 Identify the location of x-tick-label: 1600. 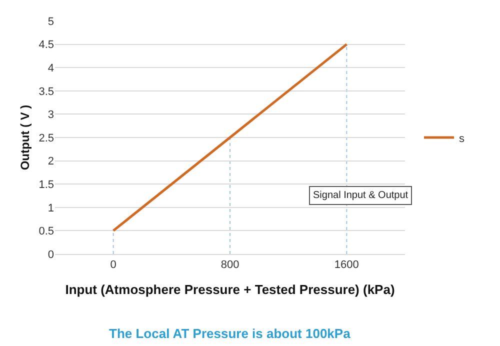
(346, 265).